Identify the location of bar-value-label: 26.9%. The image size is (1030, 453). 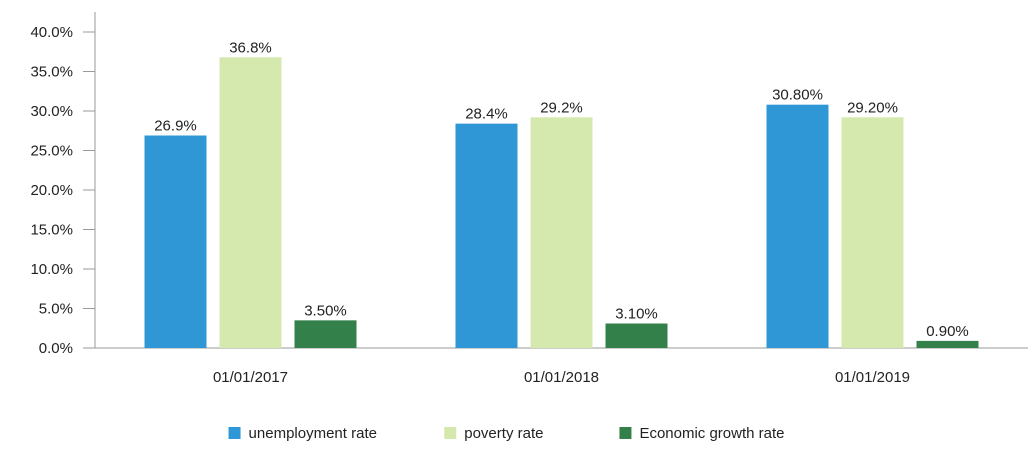
(175, 125).